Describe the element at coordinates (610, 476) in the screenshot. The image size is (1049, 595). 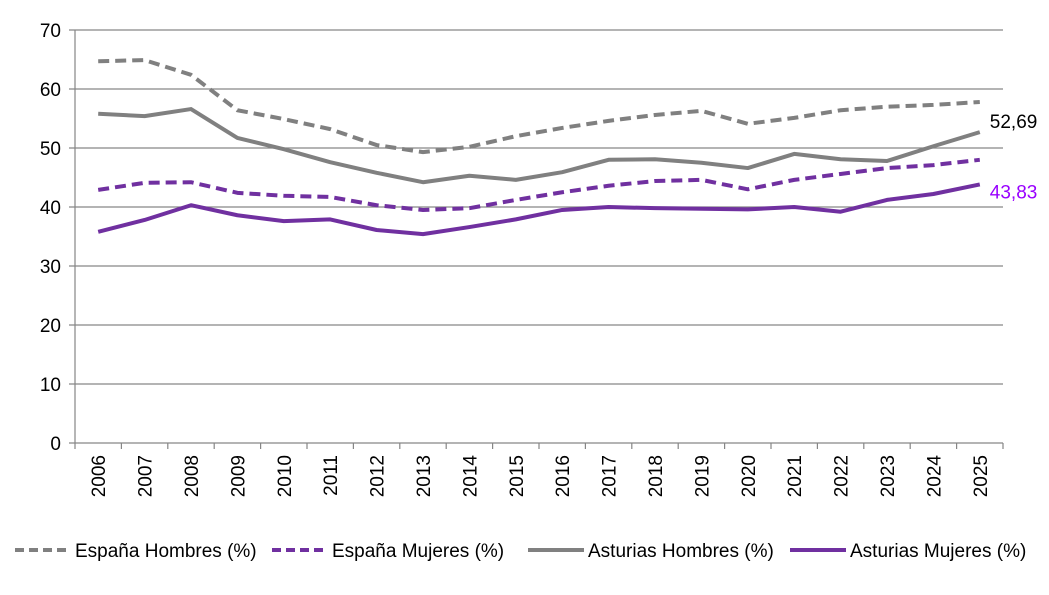
I see `x-tick-label: 2017` at that location.